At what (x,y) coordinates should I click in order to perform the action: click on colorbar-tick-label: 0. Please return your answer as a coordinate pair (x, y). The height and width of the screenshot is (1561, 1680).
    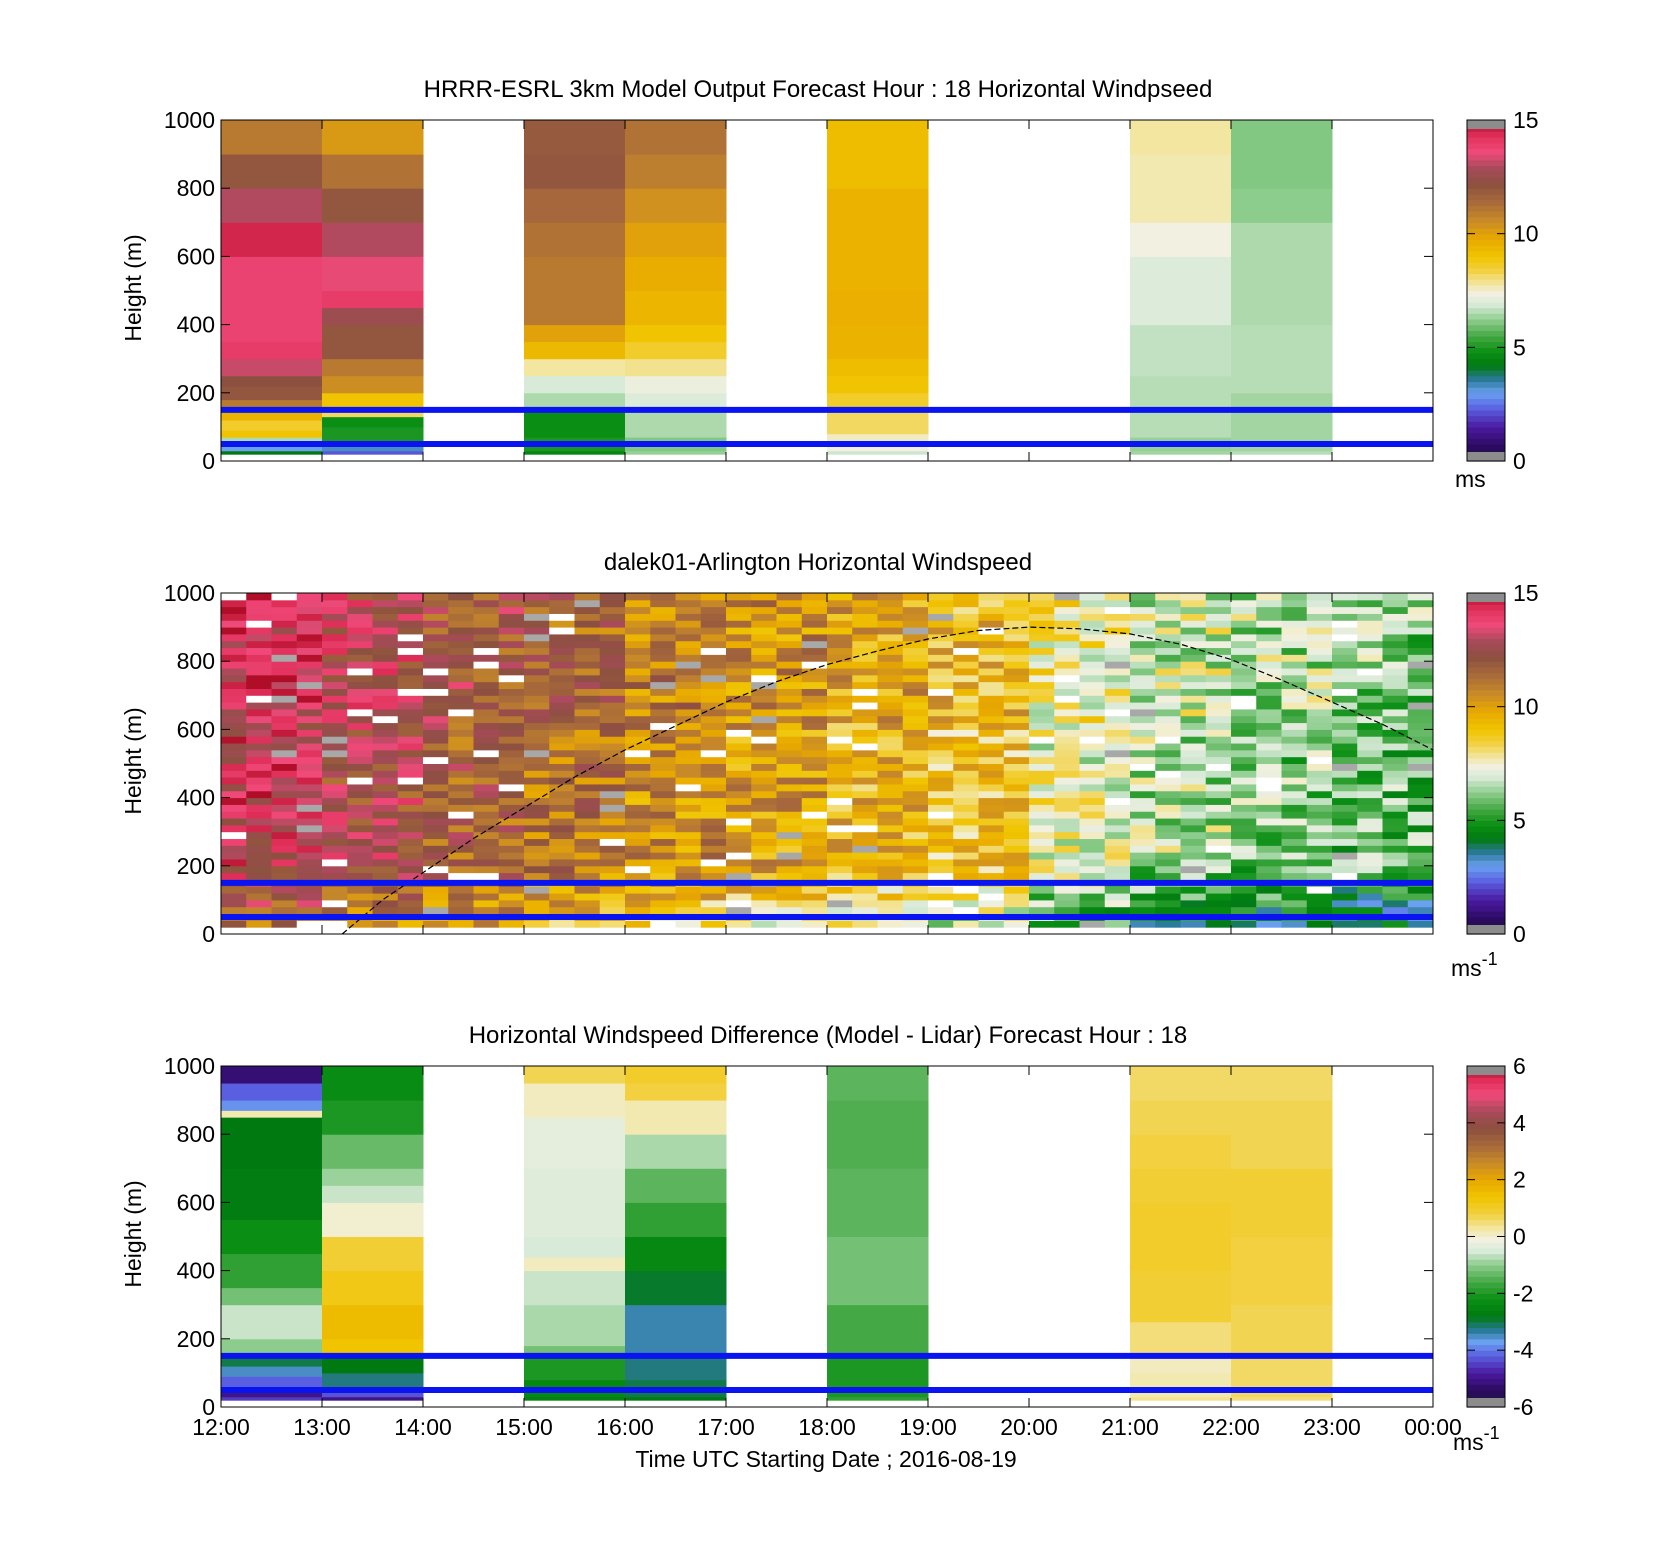
    Looking at the image, I should click on (1519, 934).